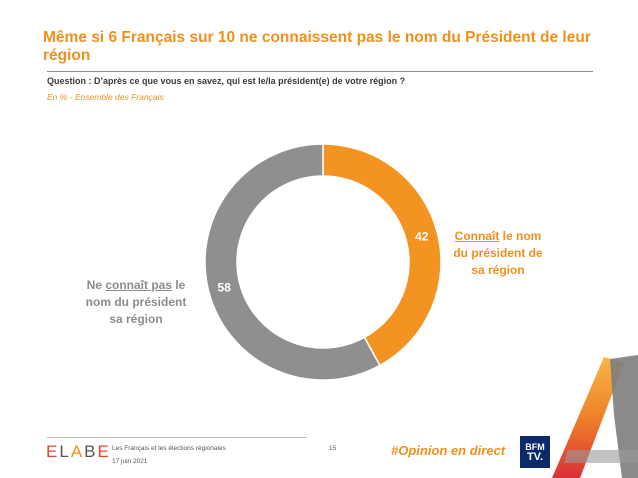 The image size is (638, 478). Describe the element at coordinates (179, 285) in the screenshot. I see `label-notknows-suffix: le` at that location.